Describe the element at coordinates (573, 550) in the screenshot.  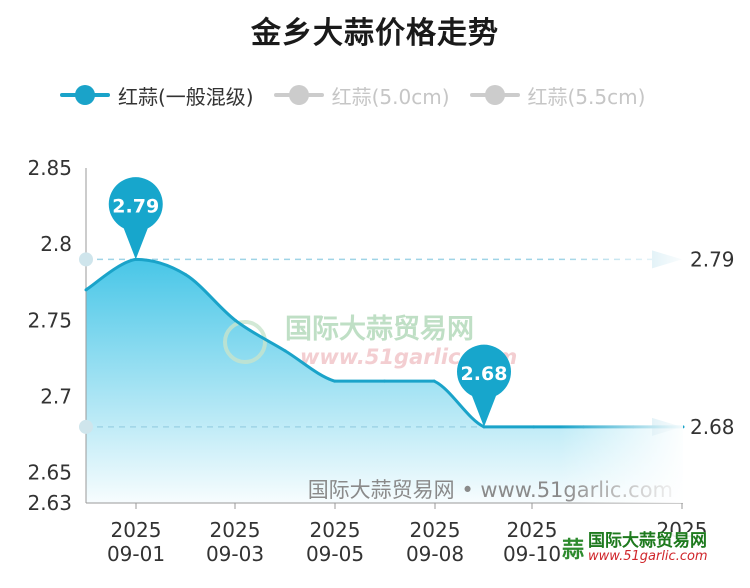
I see `garlic-logo-icon: 蒜` at that location.